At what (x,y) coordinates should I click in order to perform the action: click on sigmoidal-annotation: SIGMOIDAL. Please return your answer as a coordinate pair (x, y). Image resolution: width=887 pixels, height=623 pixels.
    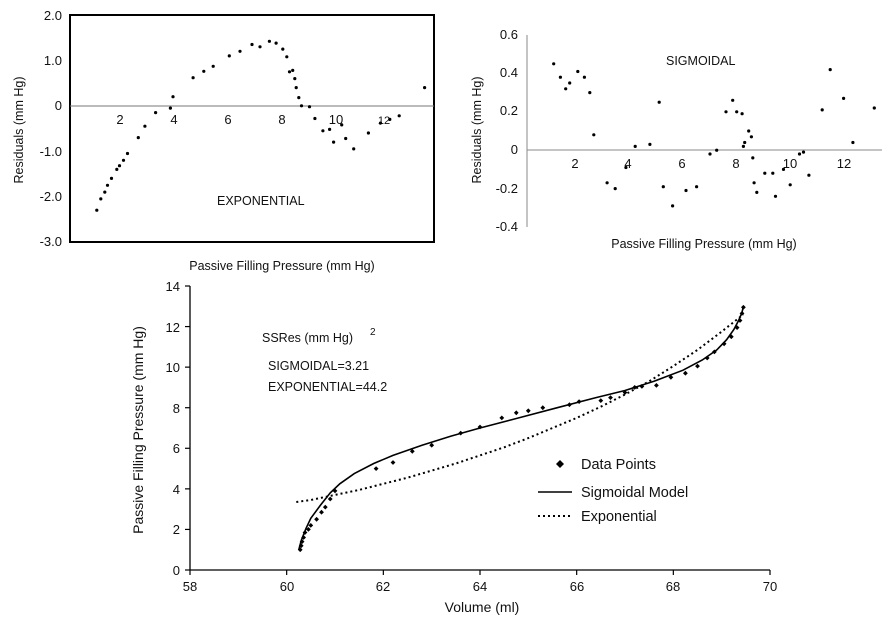
    Looking at the image, I should click on (701, 61).